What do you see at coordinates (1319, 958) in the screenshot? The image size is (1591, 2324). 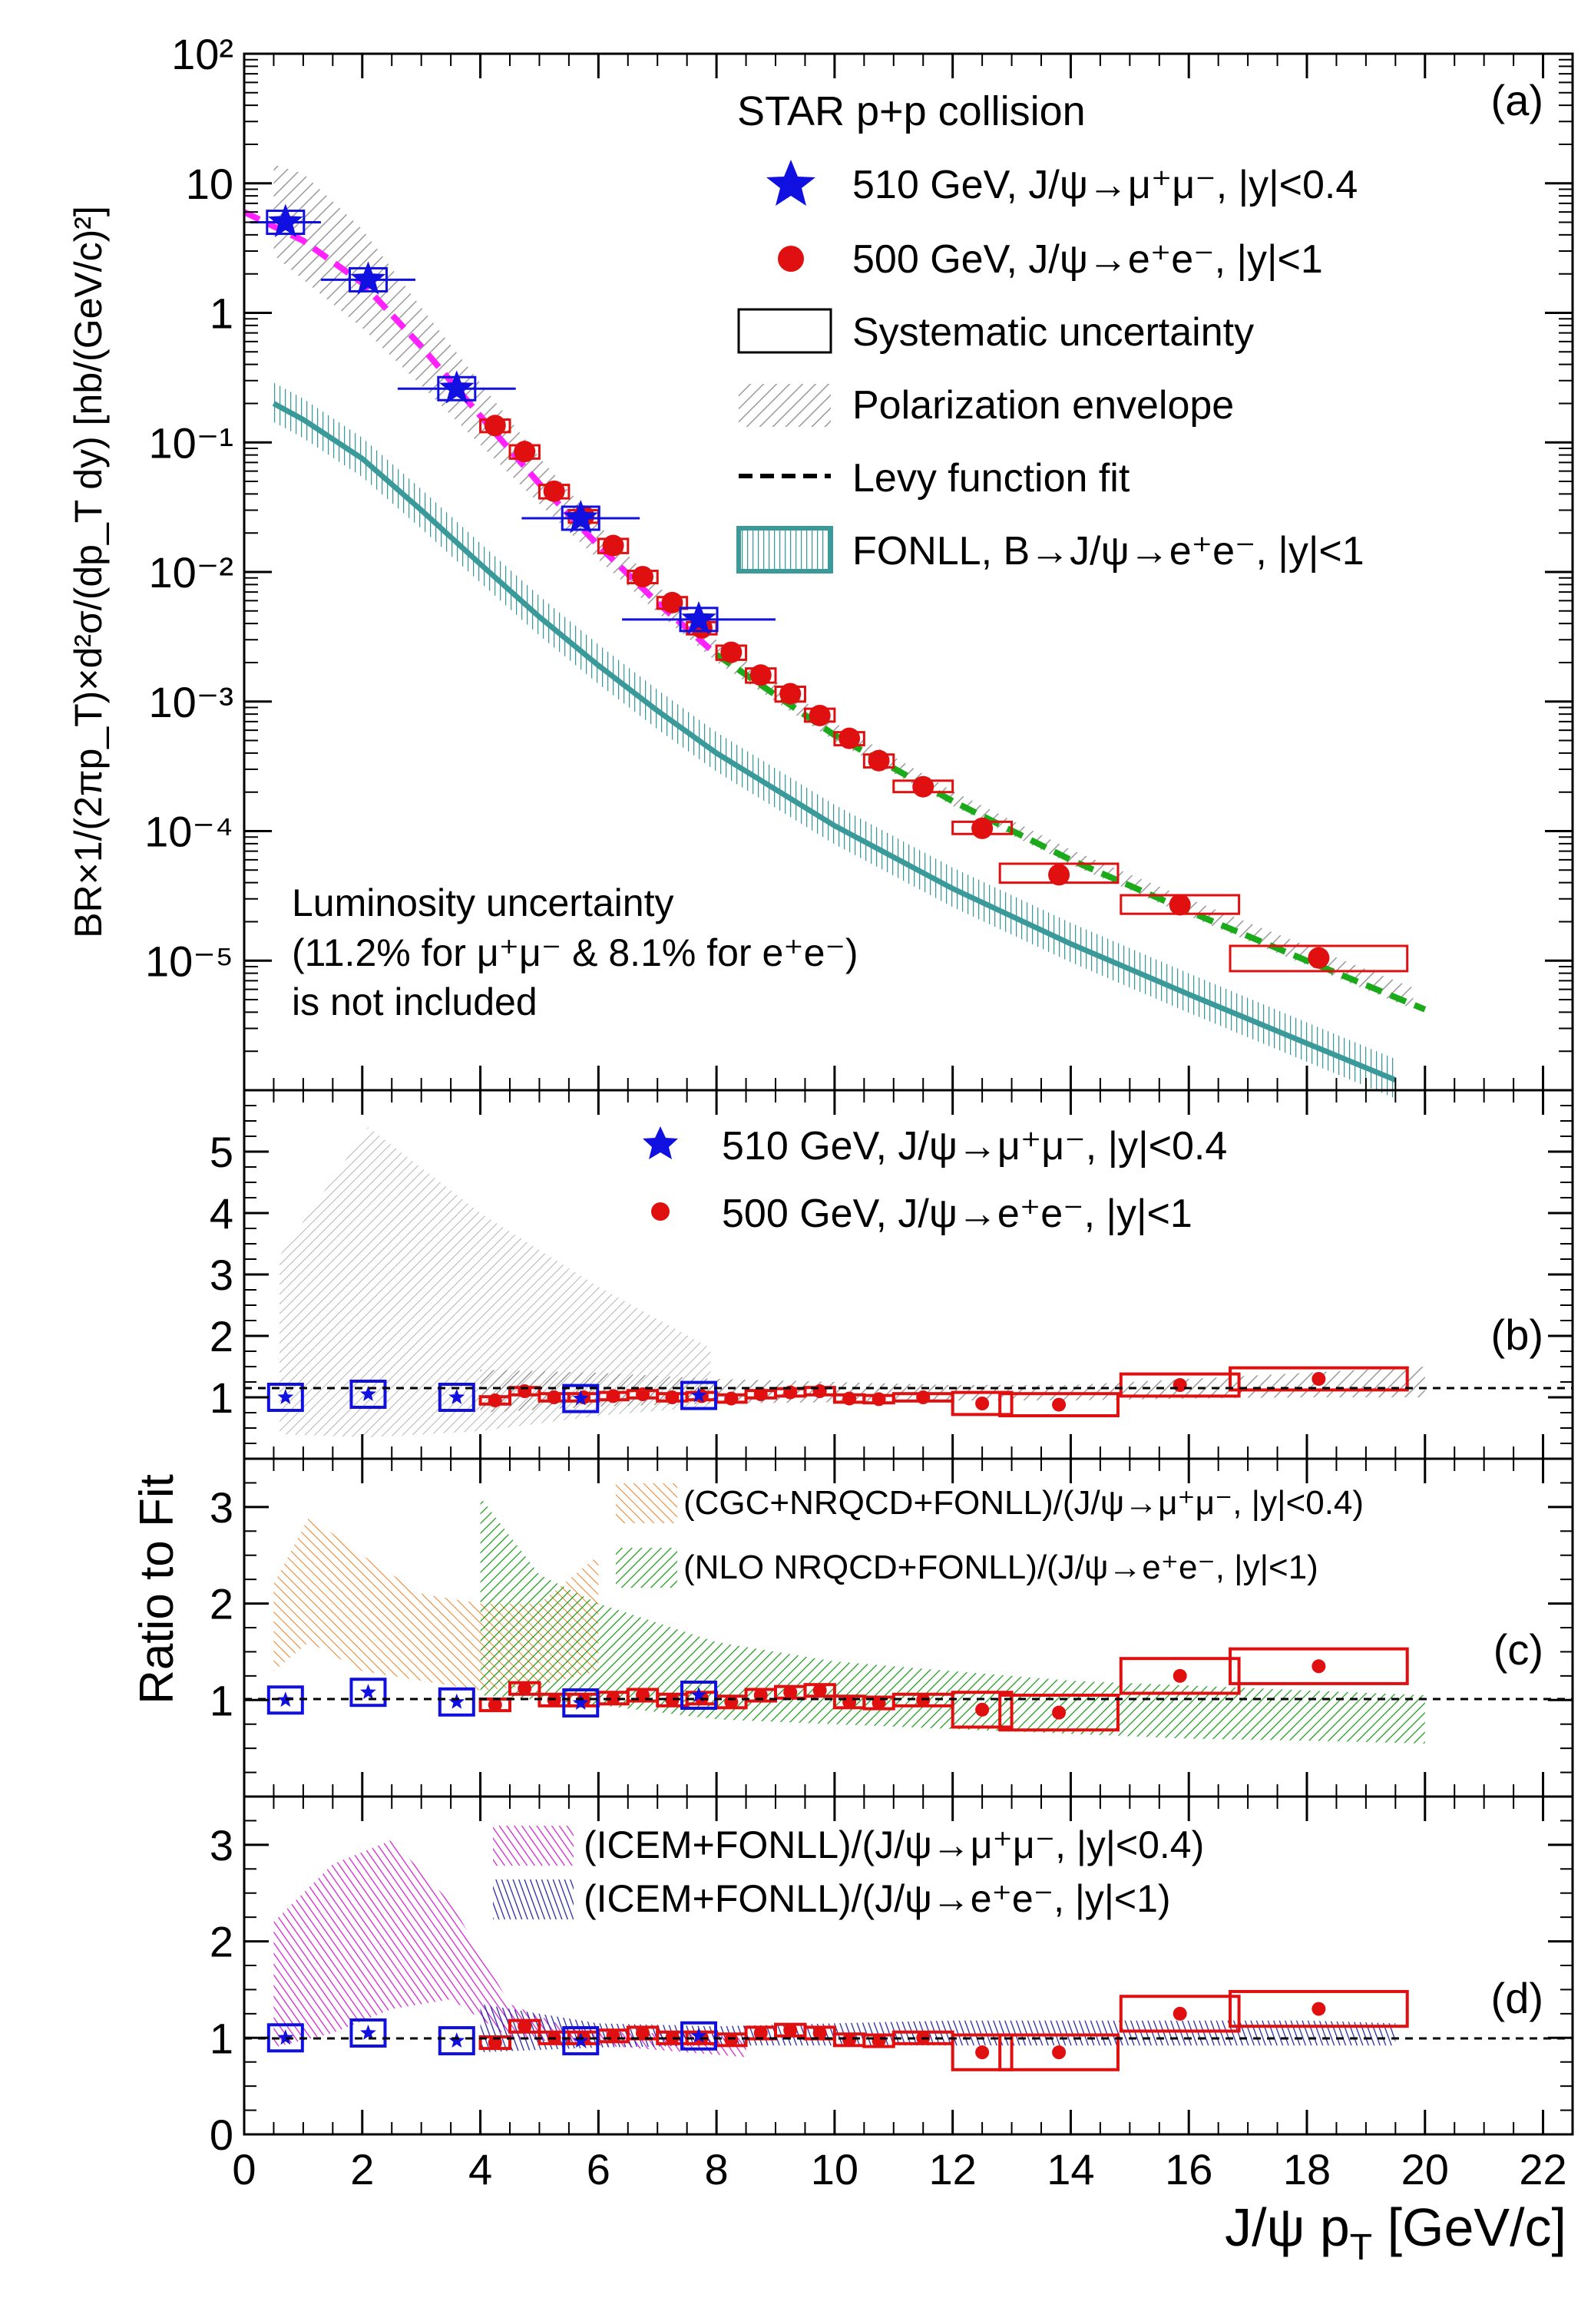 I see `syst-box-500gev` at bounding box center [1319, 958].